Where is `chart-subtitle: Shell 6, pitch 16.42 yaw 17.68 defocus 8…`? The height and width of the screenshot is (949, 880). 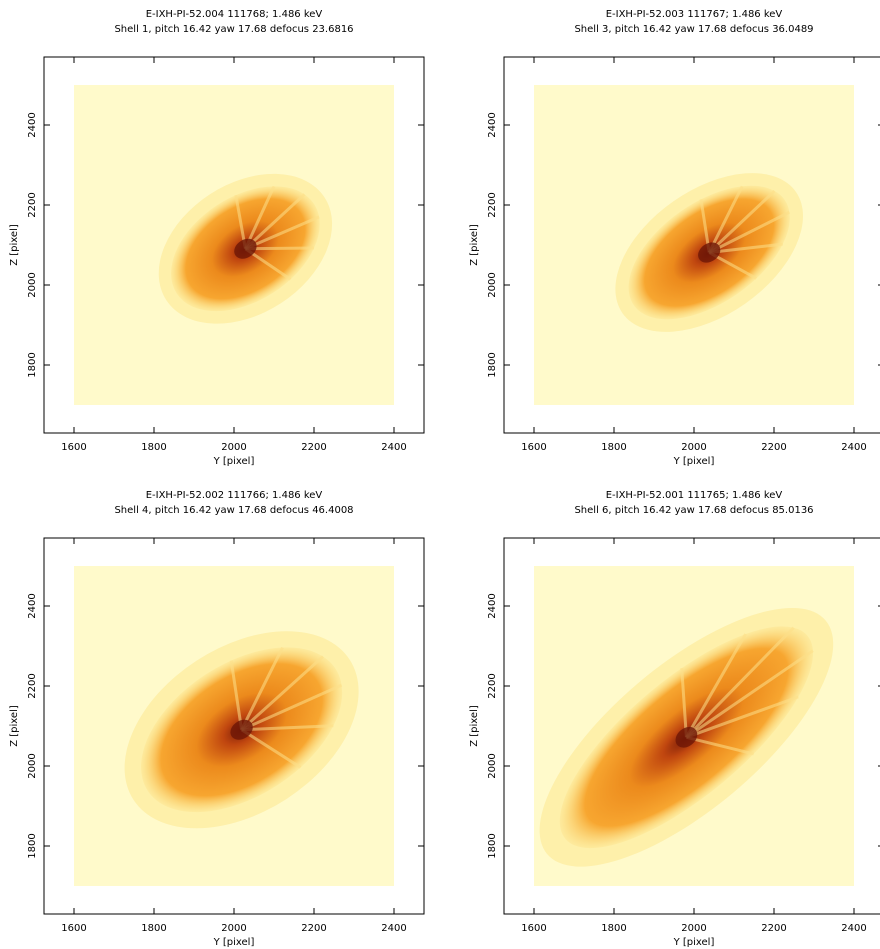
chart-subtitle: Shell 6, pitch 16.42 yaw 17.68 defocus 8… is located at coordinates (693, 510).